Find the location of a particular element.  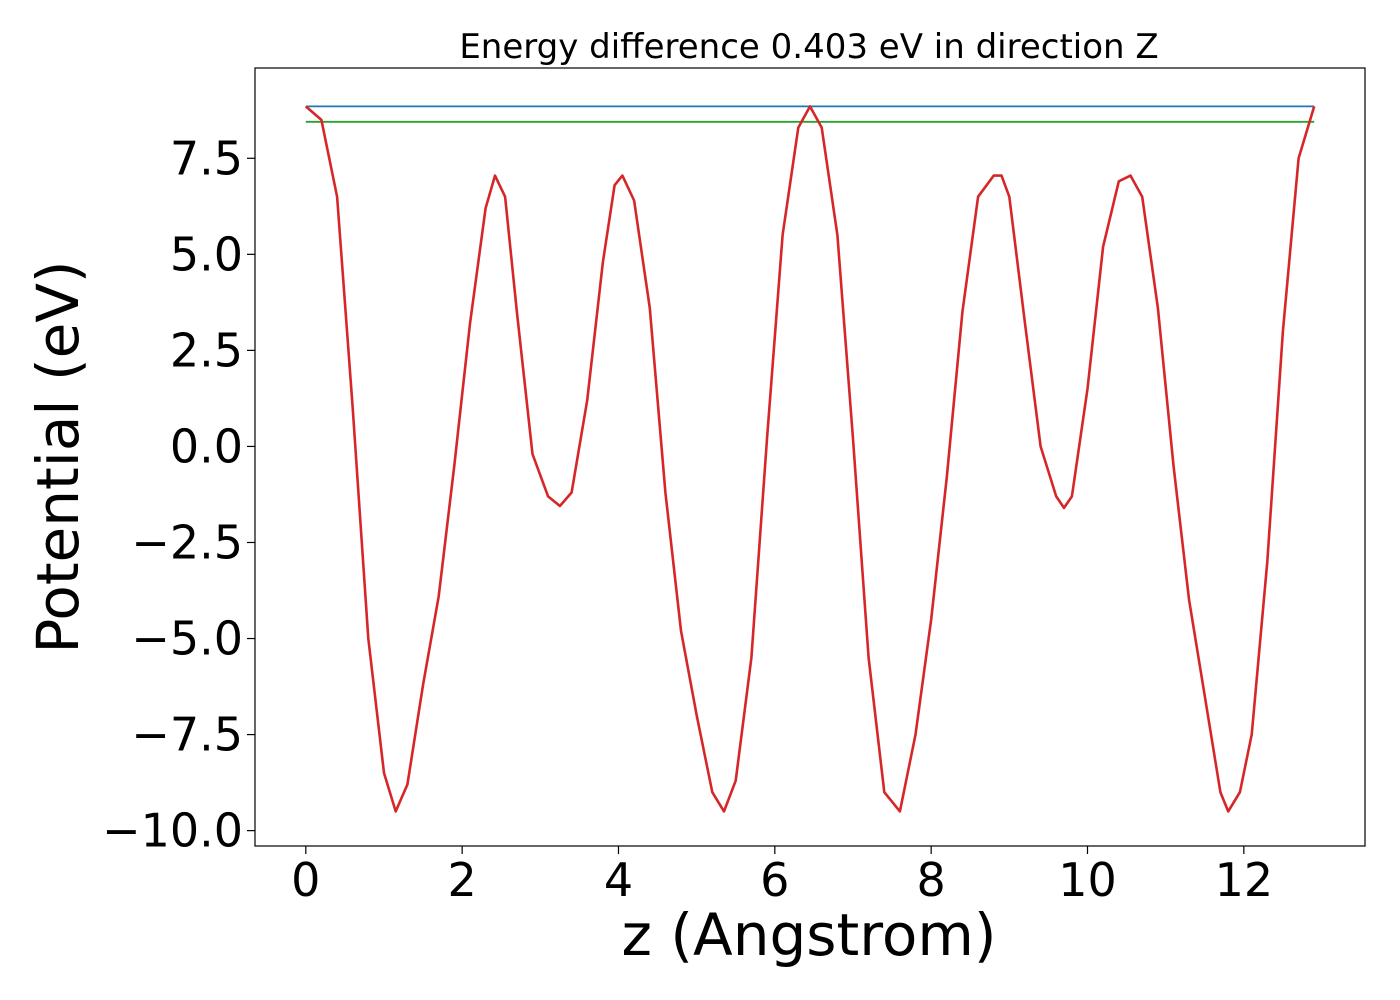

y-axis-title: Potential (eV) is located at coordinates (58, 456).